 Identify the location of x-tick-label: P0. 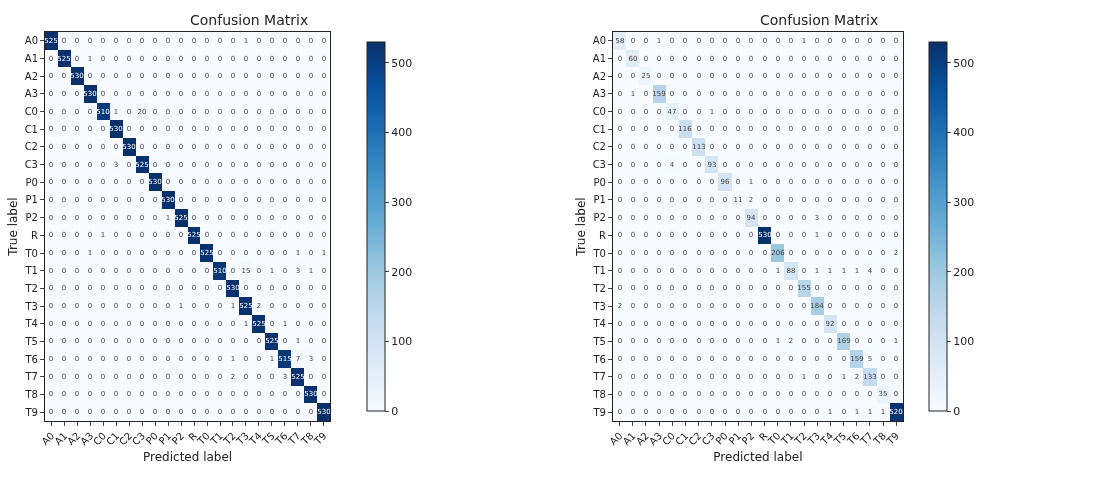
(721, 438).